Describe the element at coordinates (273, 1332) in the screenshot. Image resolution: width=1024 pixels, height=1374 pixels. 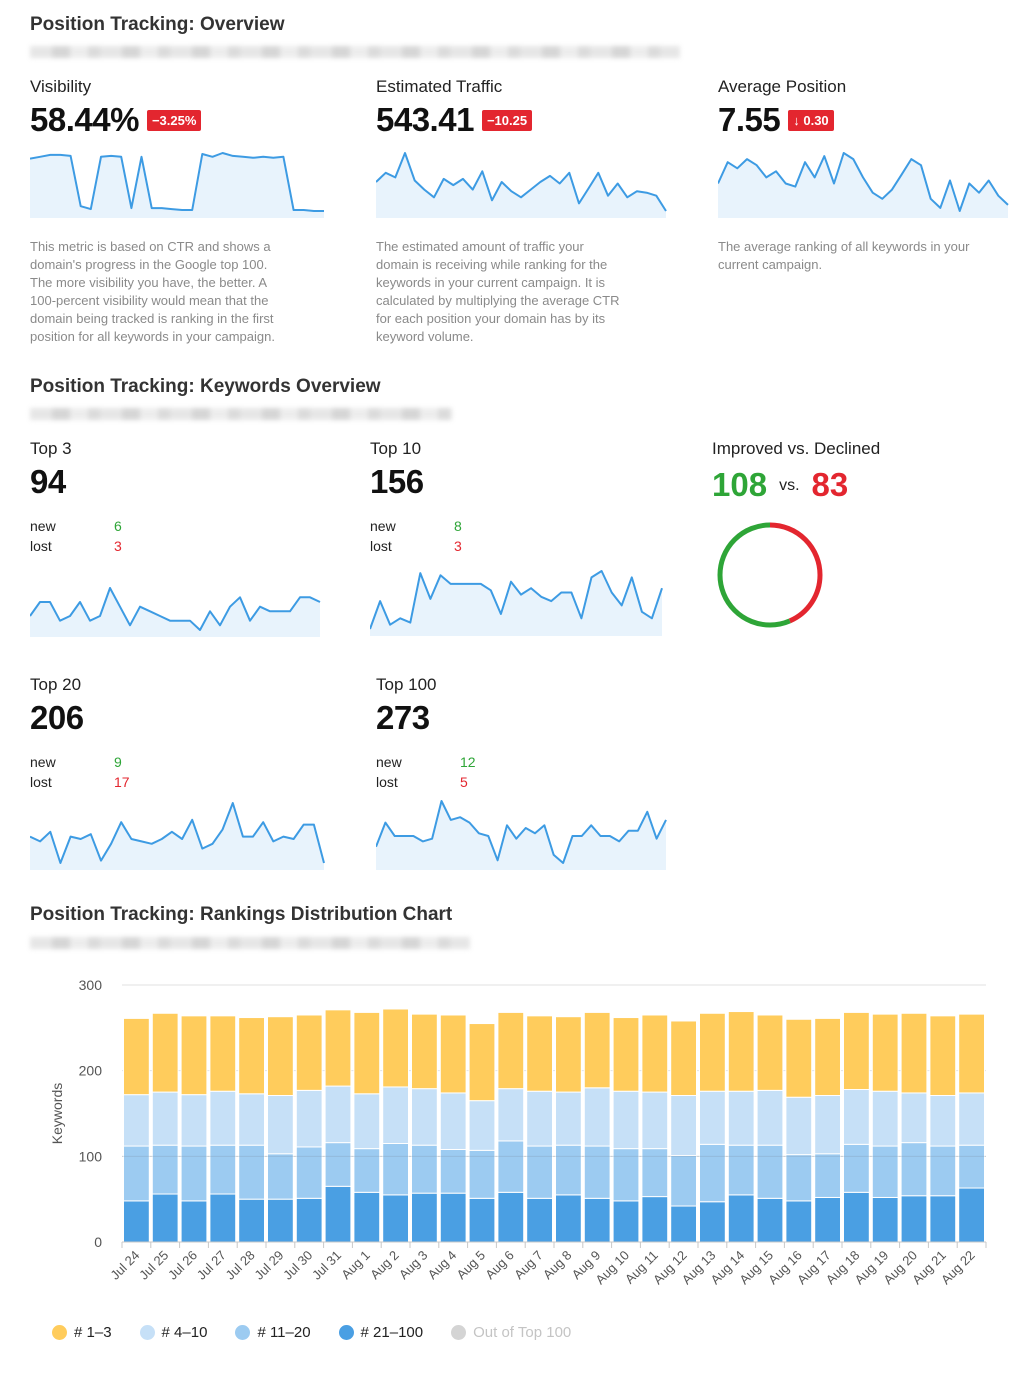
I see `legend-item-top20: # 11–20` at that location.